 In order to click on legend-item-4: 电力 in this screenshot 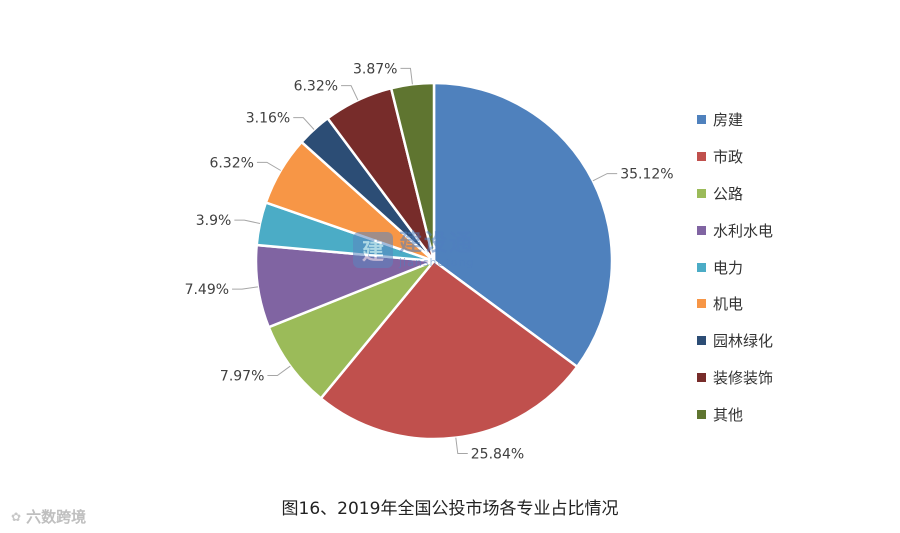, I will do `click(767, 267)`.